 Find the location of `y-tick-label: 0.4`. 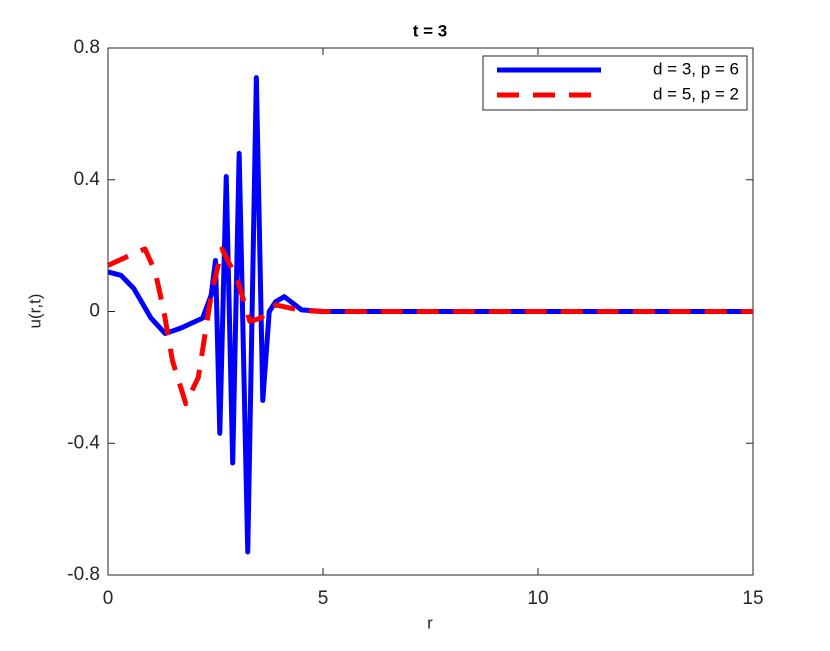

y-tick-label: 0.4 is located at coordinates (87, 179).